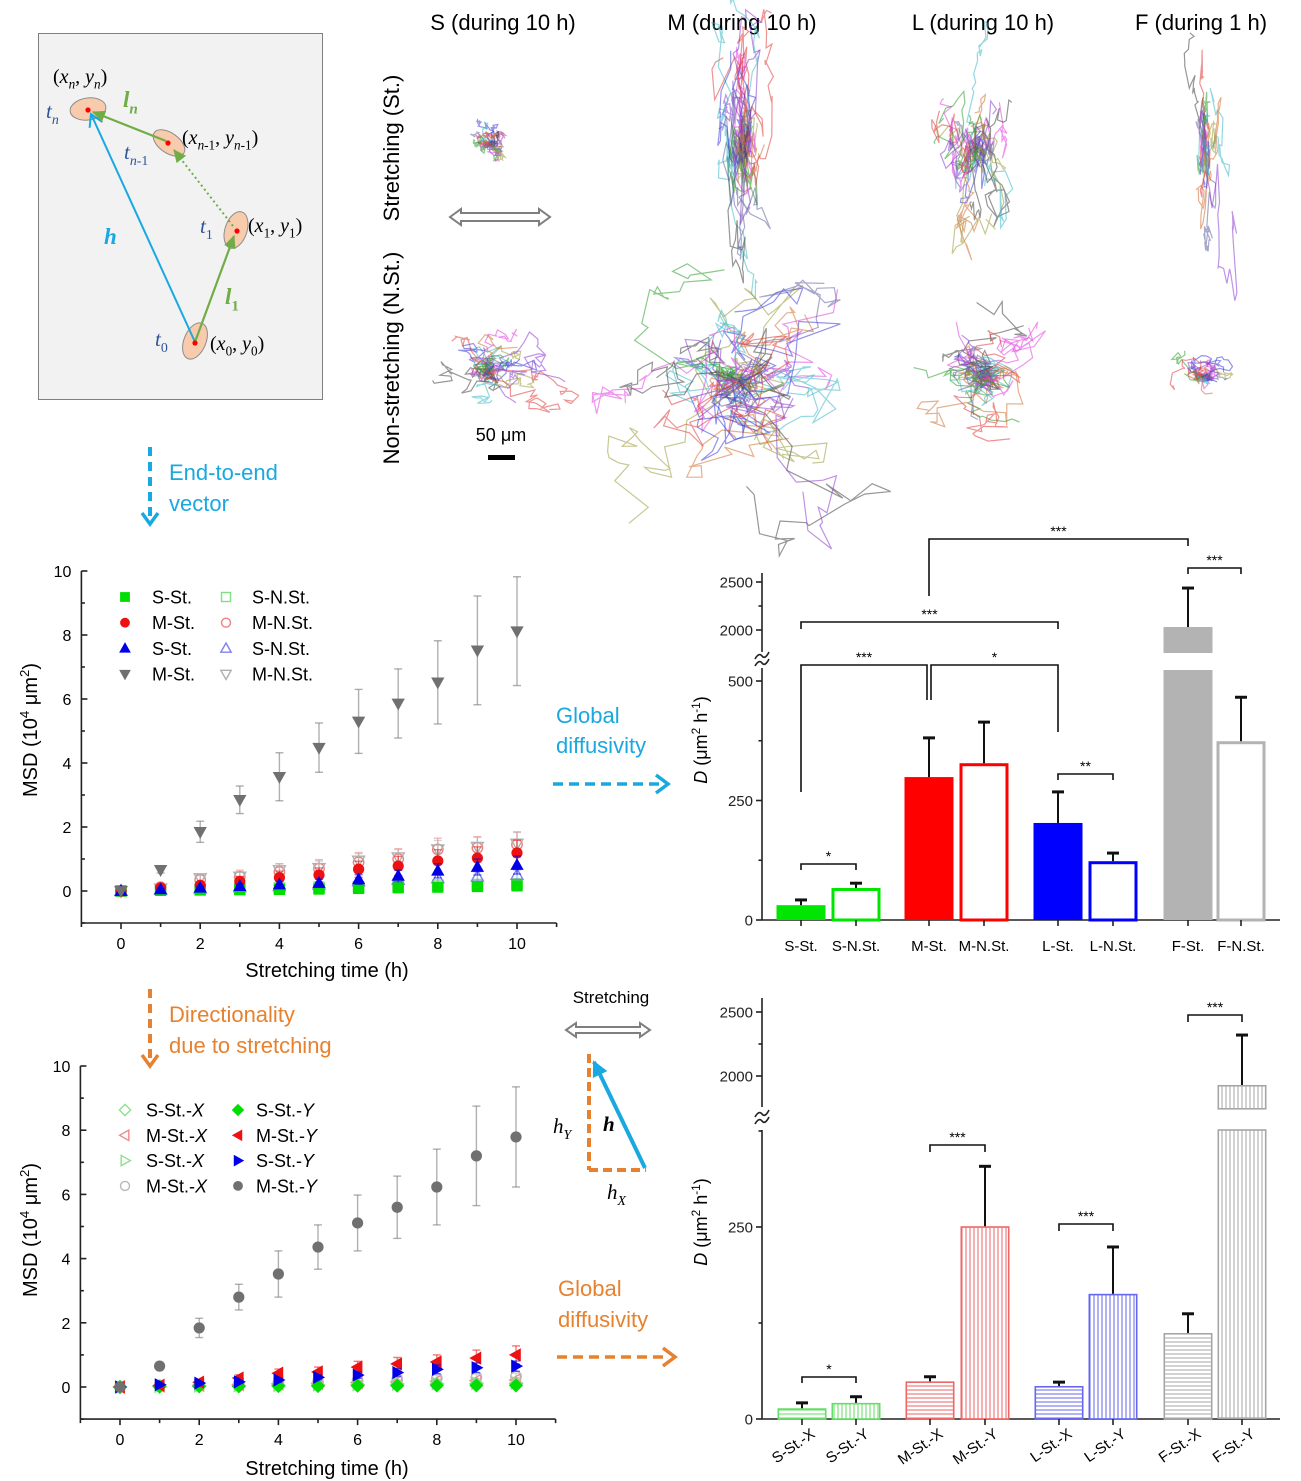 The width and height of the screenshot is (1301, 1481). I want to click on row-header-stretching: Stretching (St.), so click(391, 148).